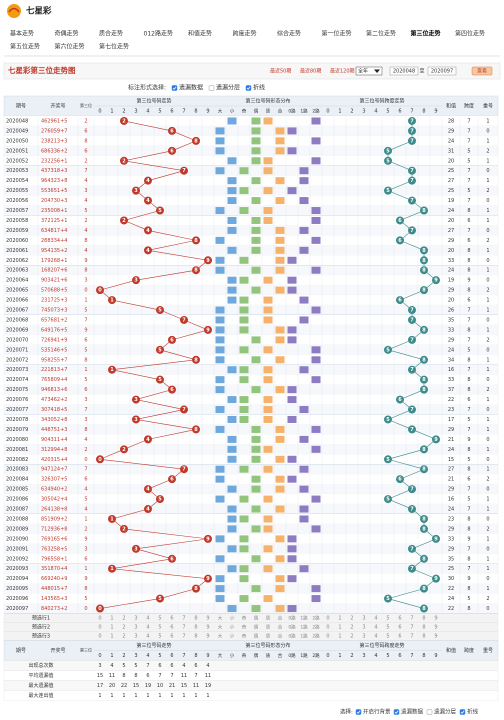 Image resolution: width=504 pixels, height=720 pixels. I want to click on nav-link: 第四位走势, so click(470, 34).